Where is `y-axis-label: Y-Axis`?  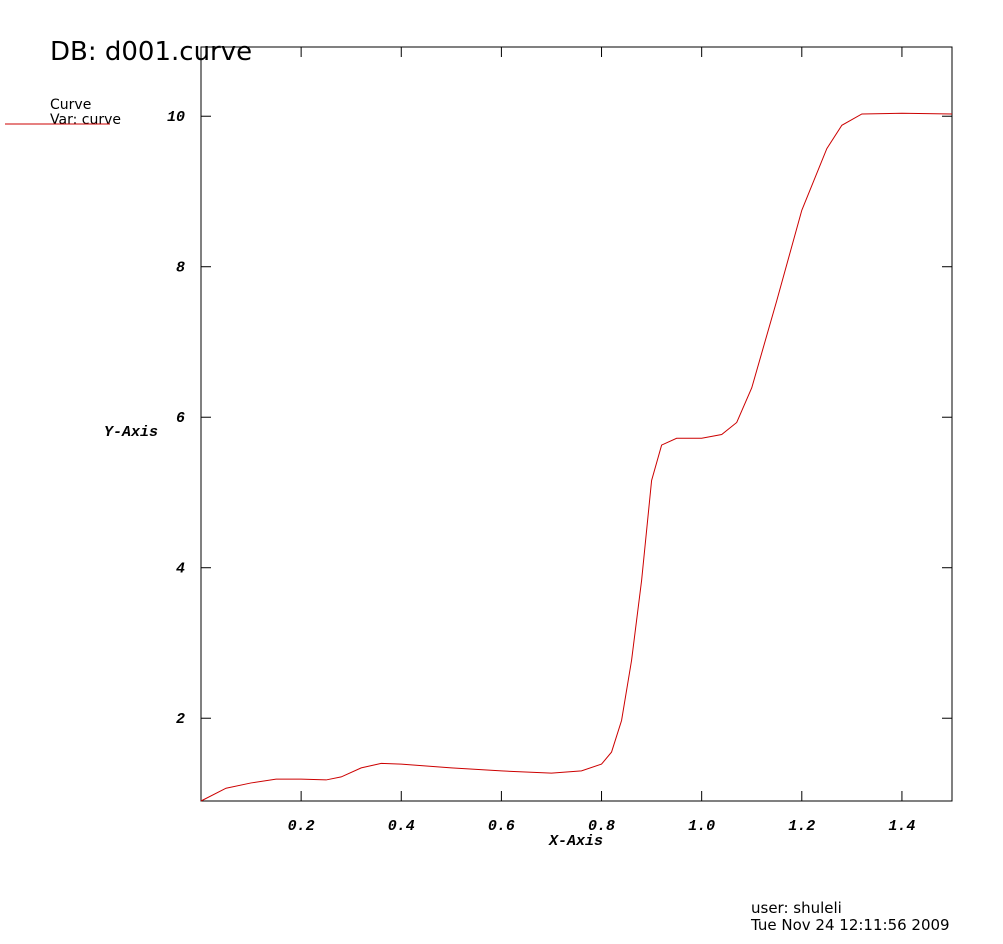 y-axis-label: Y-Axis is located at coordinates (131, 432).